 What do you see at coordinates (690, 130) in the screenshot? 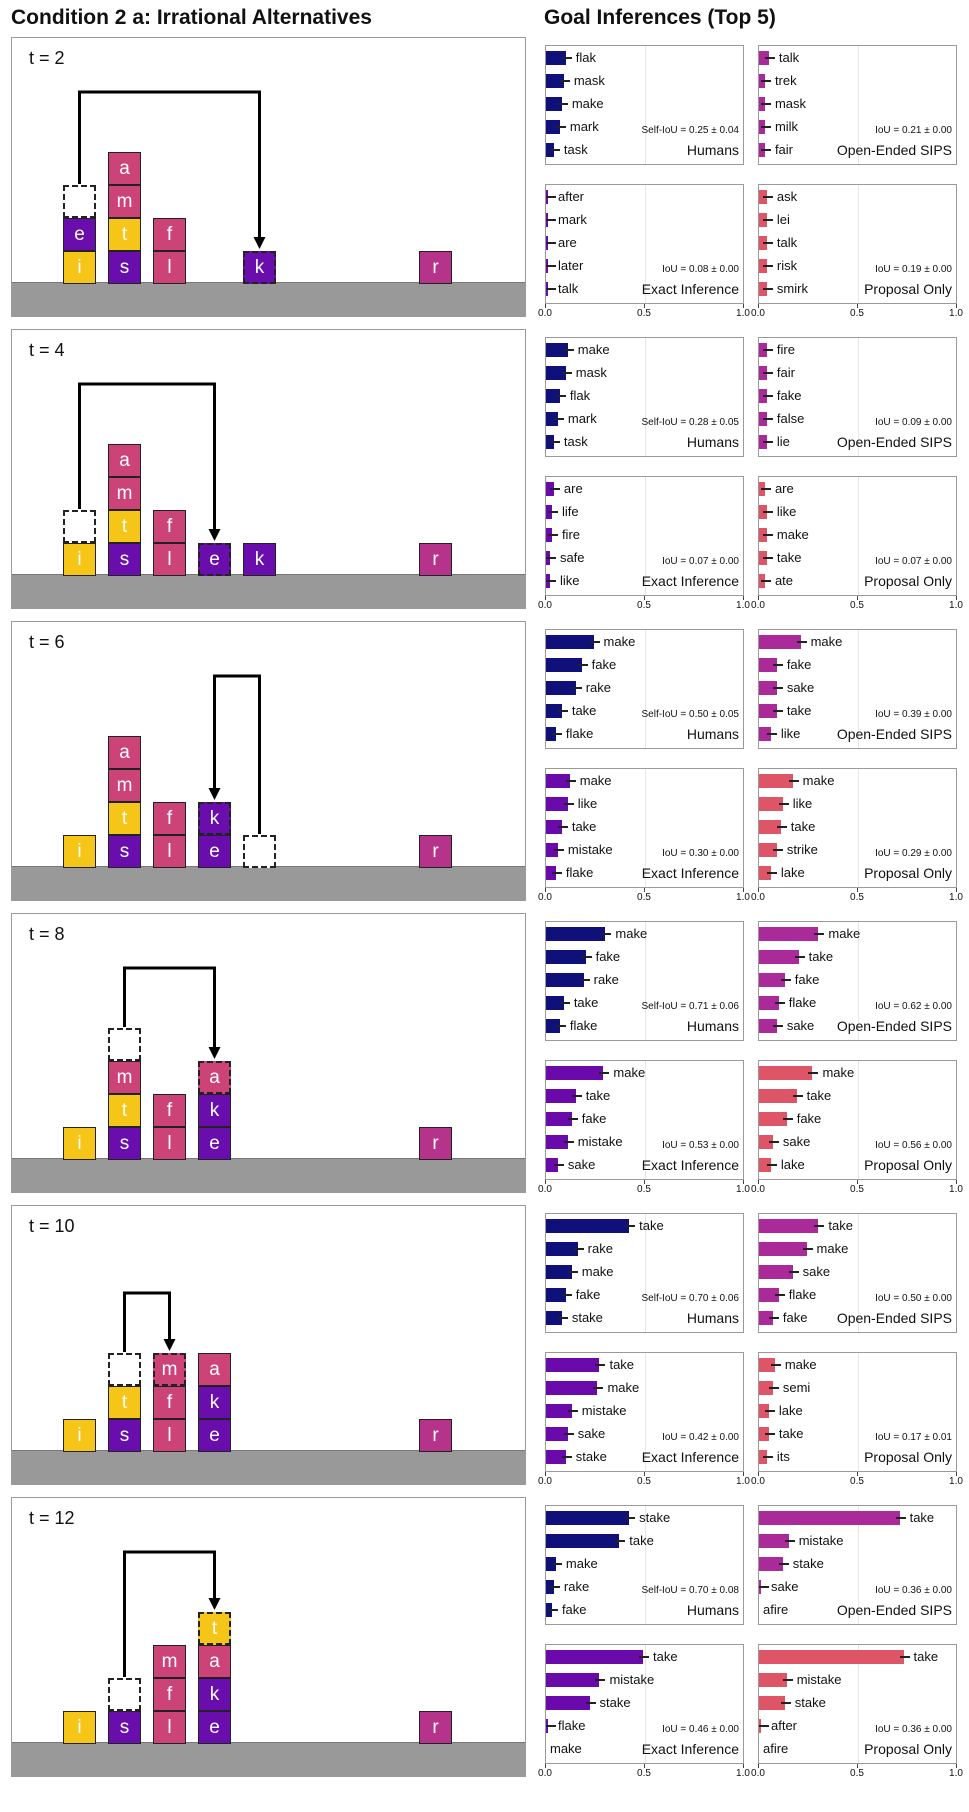
I see `iou-annotation: Self-IoU = 0.25 ± 0.04` at bounding box center [690, 130].